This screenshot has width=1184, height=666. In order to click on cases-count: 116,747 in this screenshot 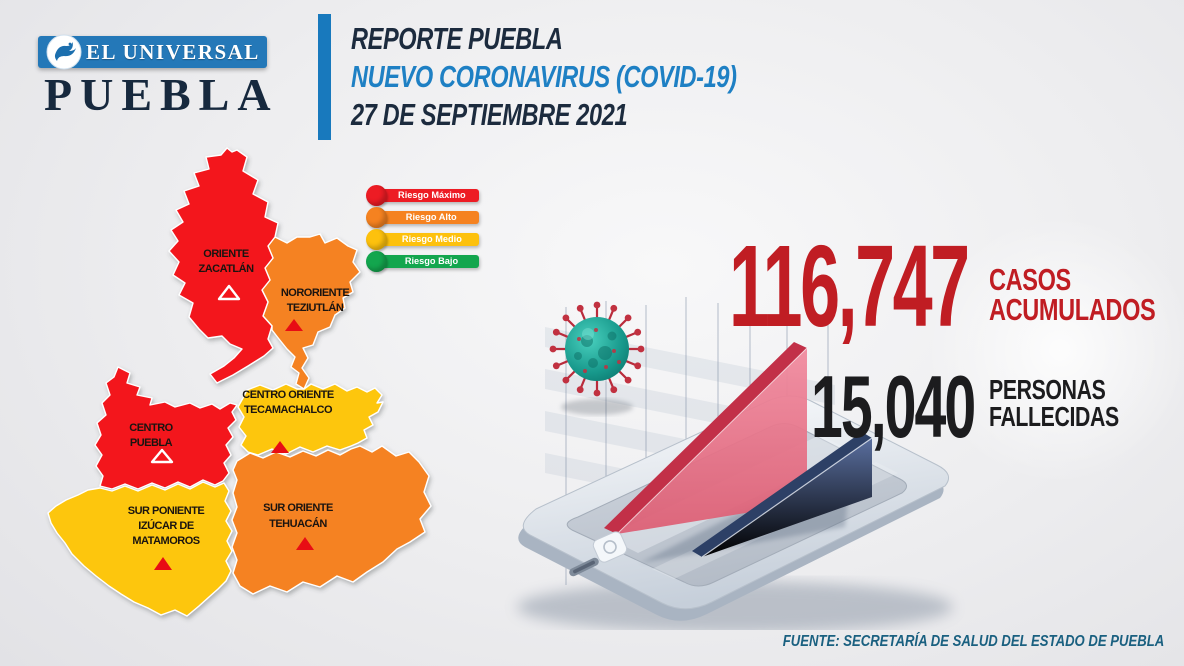, I will do `click(849, 286)`.